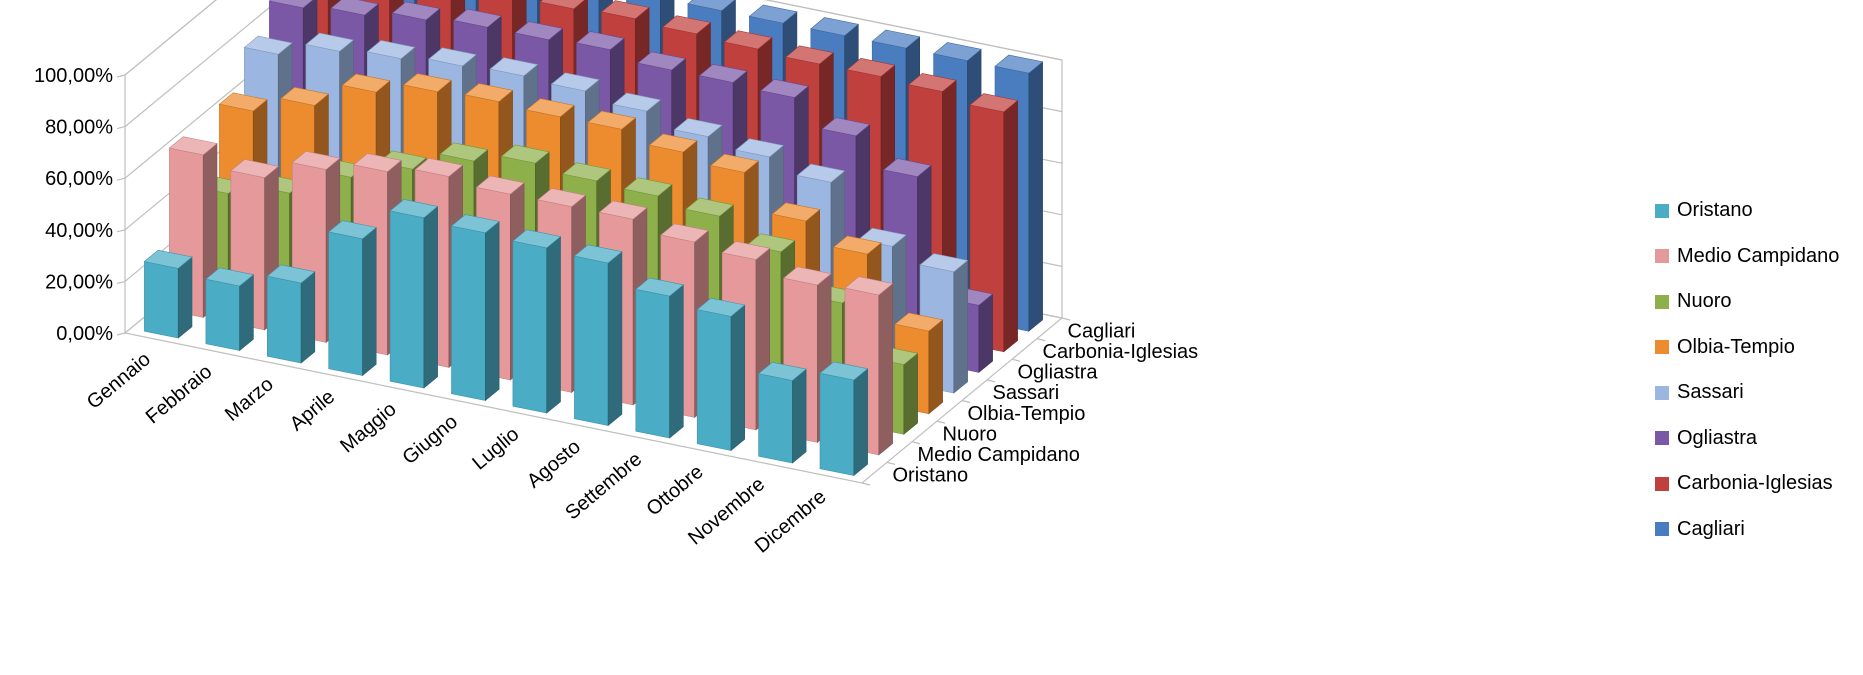  Describe the element at coordinates (994, 223) in the screenshot. I see `bar-carbonia-iglesias-dicembre` at that location.